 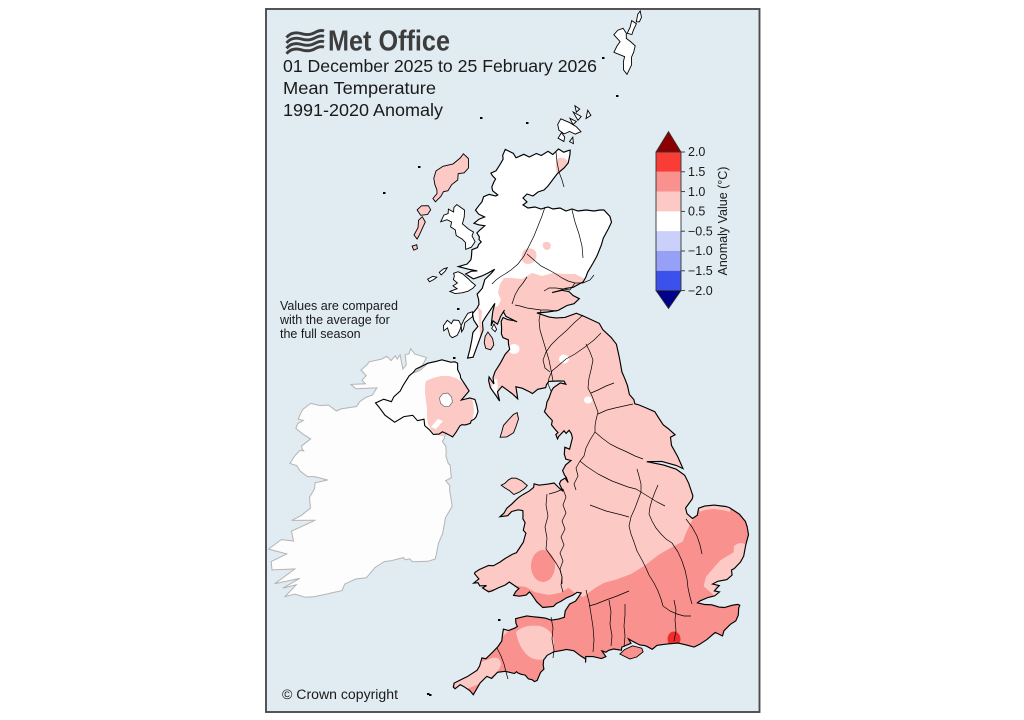 What do you see at coordinates (363, 110) in the screenshot?
I see `svg-text: 1991-2020 Anomaly` at bounding box center [363, 110].